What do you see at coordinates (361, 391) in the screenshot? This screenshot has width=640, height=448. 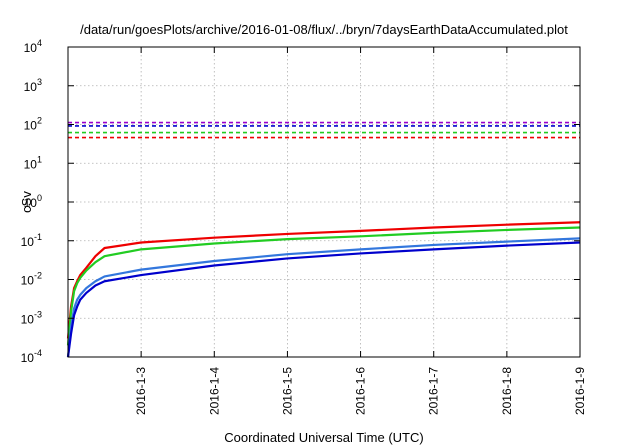 I see `x-tick-label: 2016-1-6` at bounding box center [361, 391].